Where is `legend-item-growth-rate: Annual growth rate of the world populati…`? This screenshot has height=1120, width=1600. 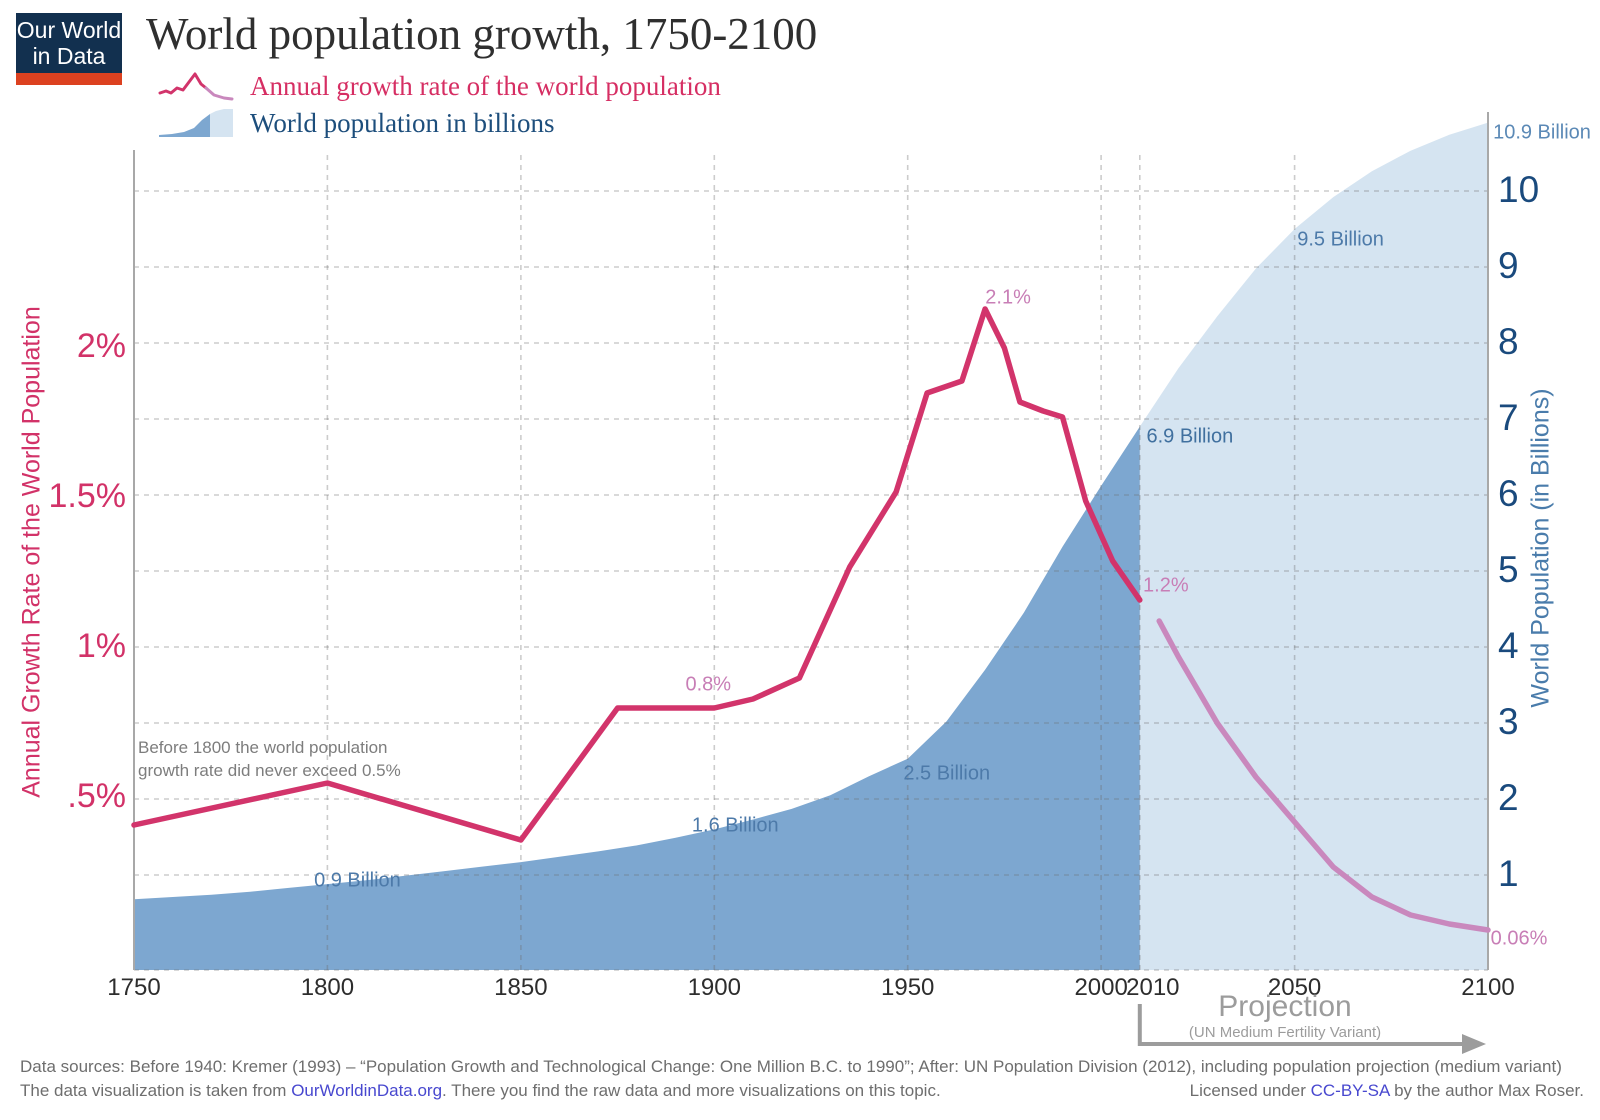 legend-item-growth-rate: Annual growth rate of the world populati… is located at coordinates (439, 86).